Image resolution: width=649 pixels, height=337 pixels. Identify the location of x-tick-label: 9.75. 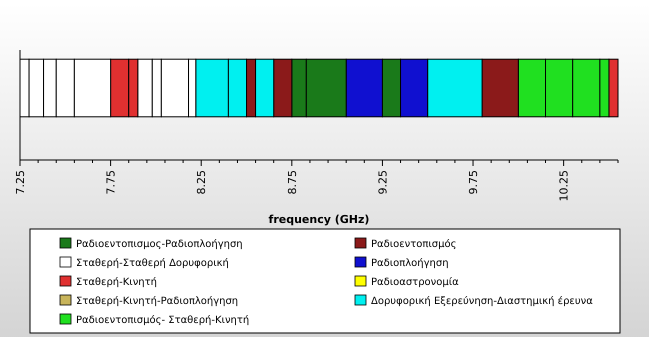
(473, 182).